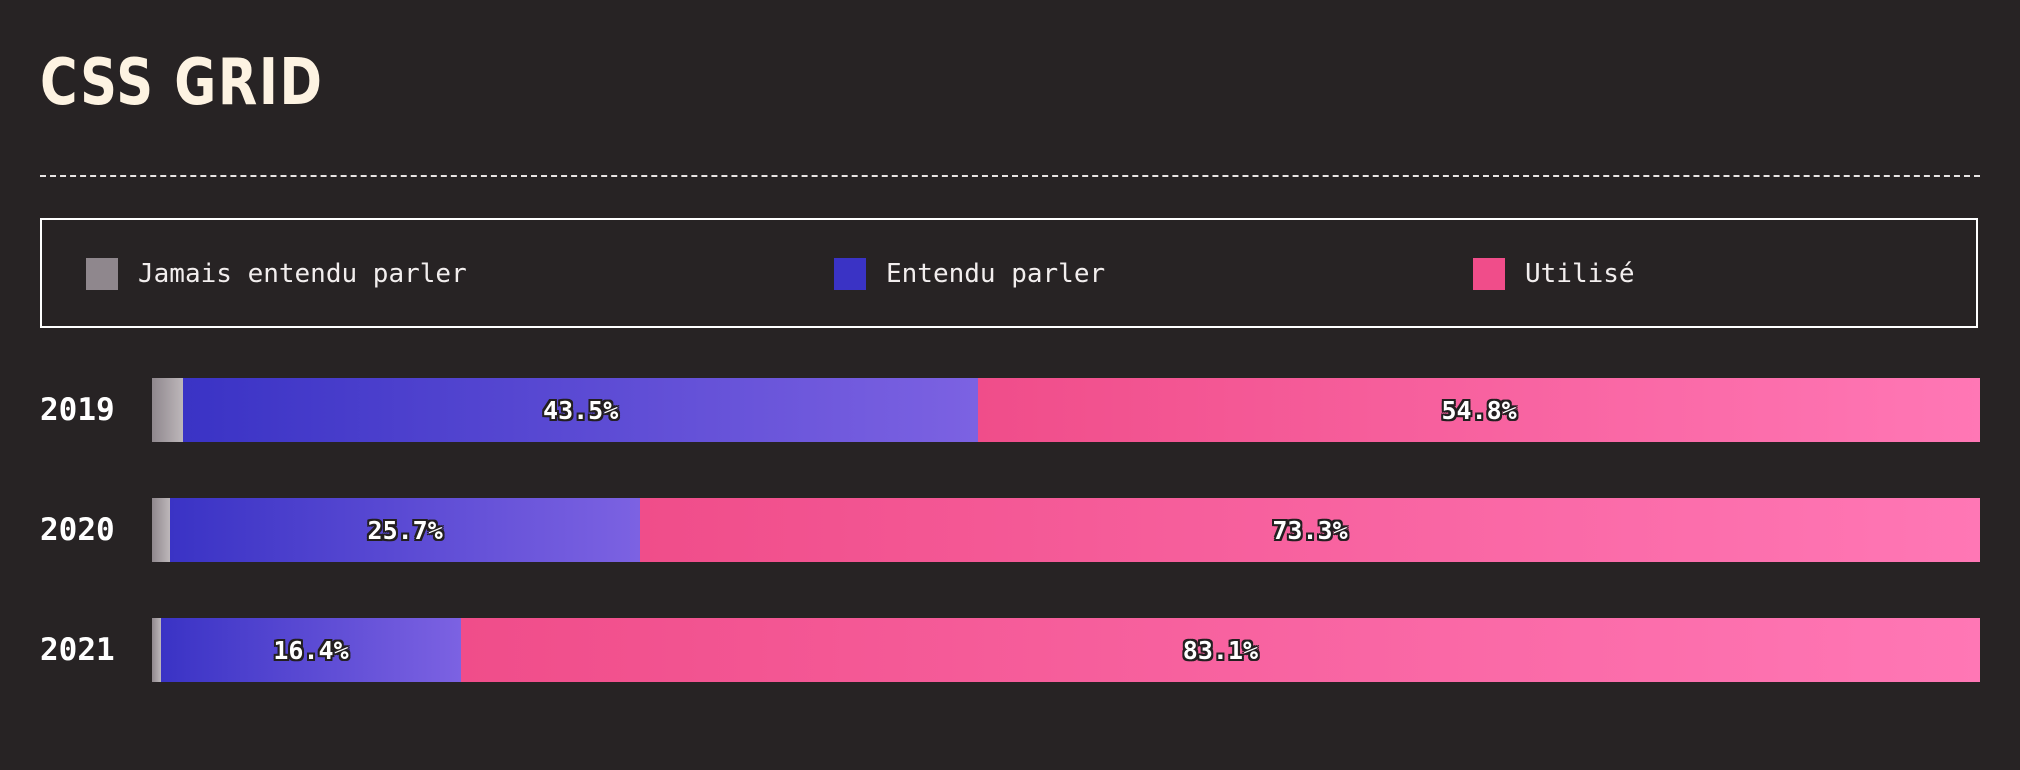 The width and height of the screenshot is (2020, 770). I want to click on row-label-2021: 2021, so click(77, 650).